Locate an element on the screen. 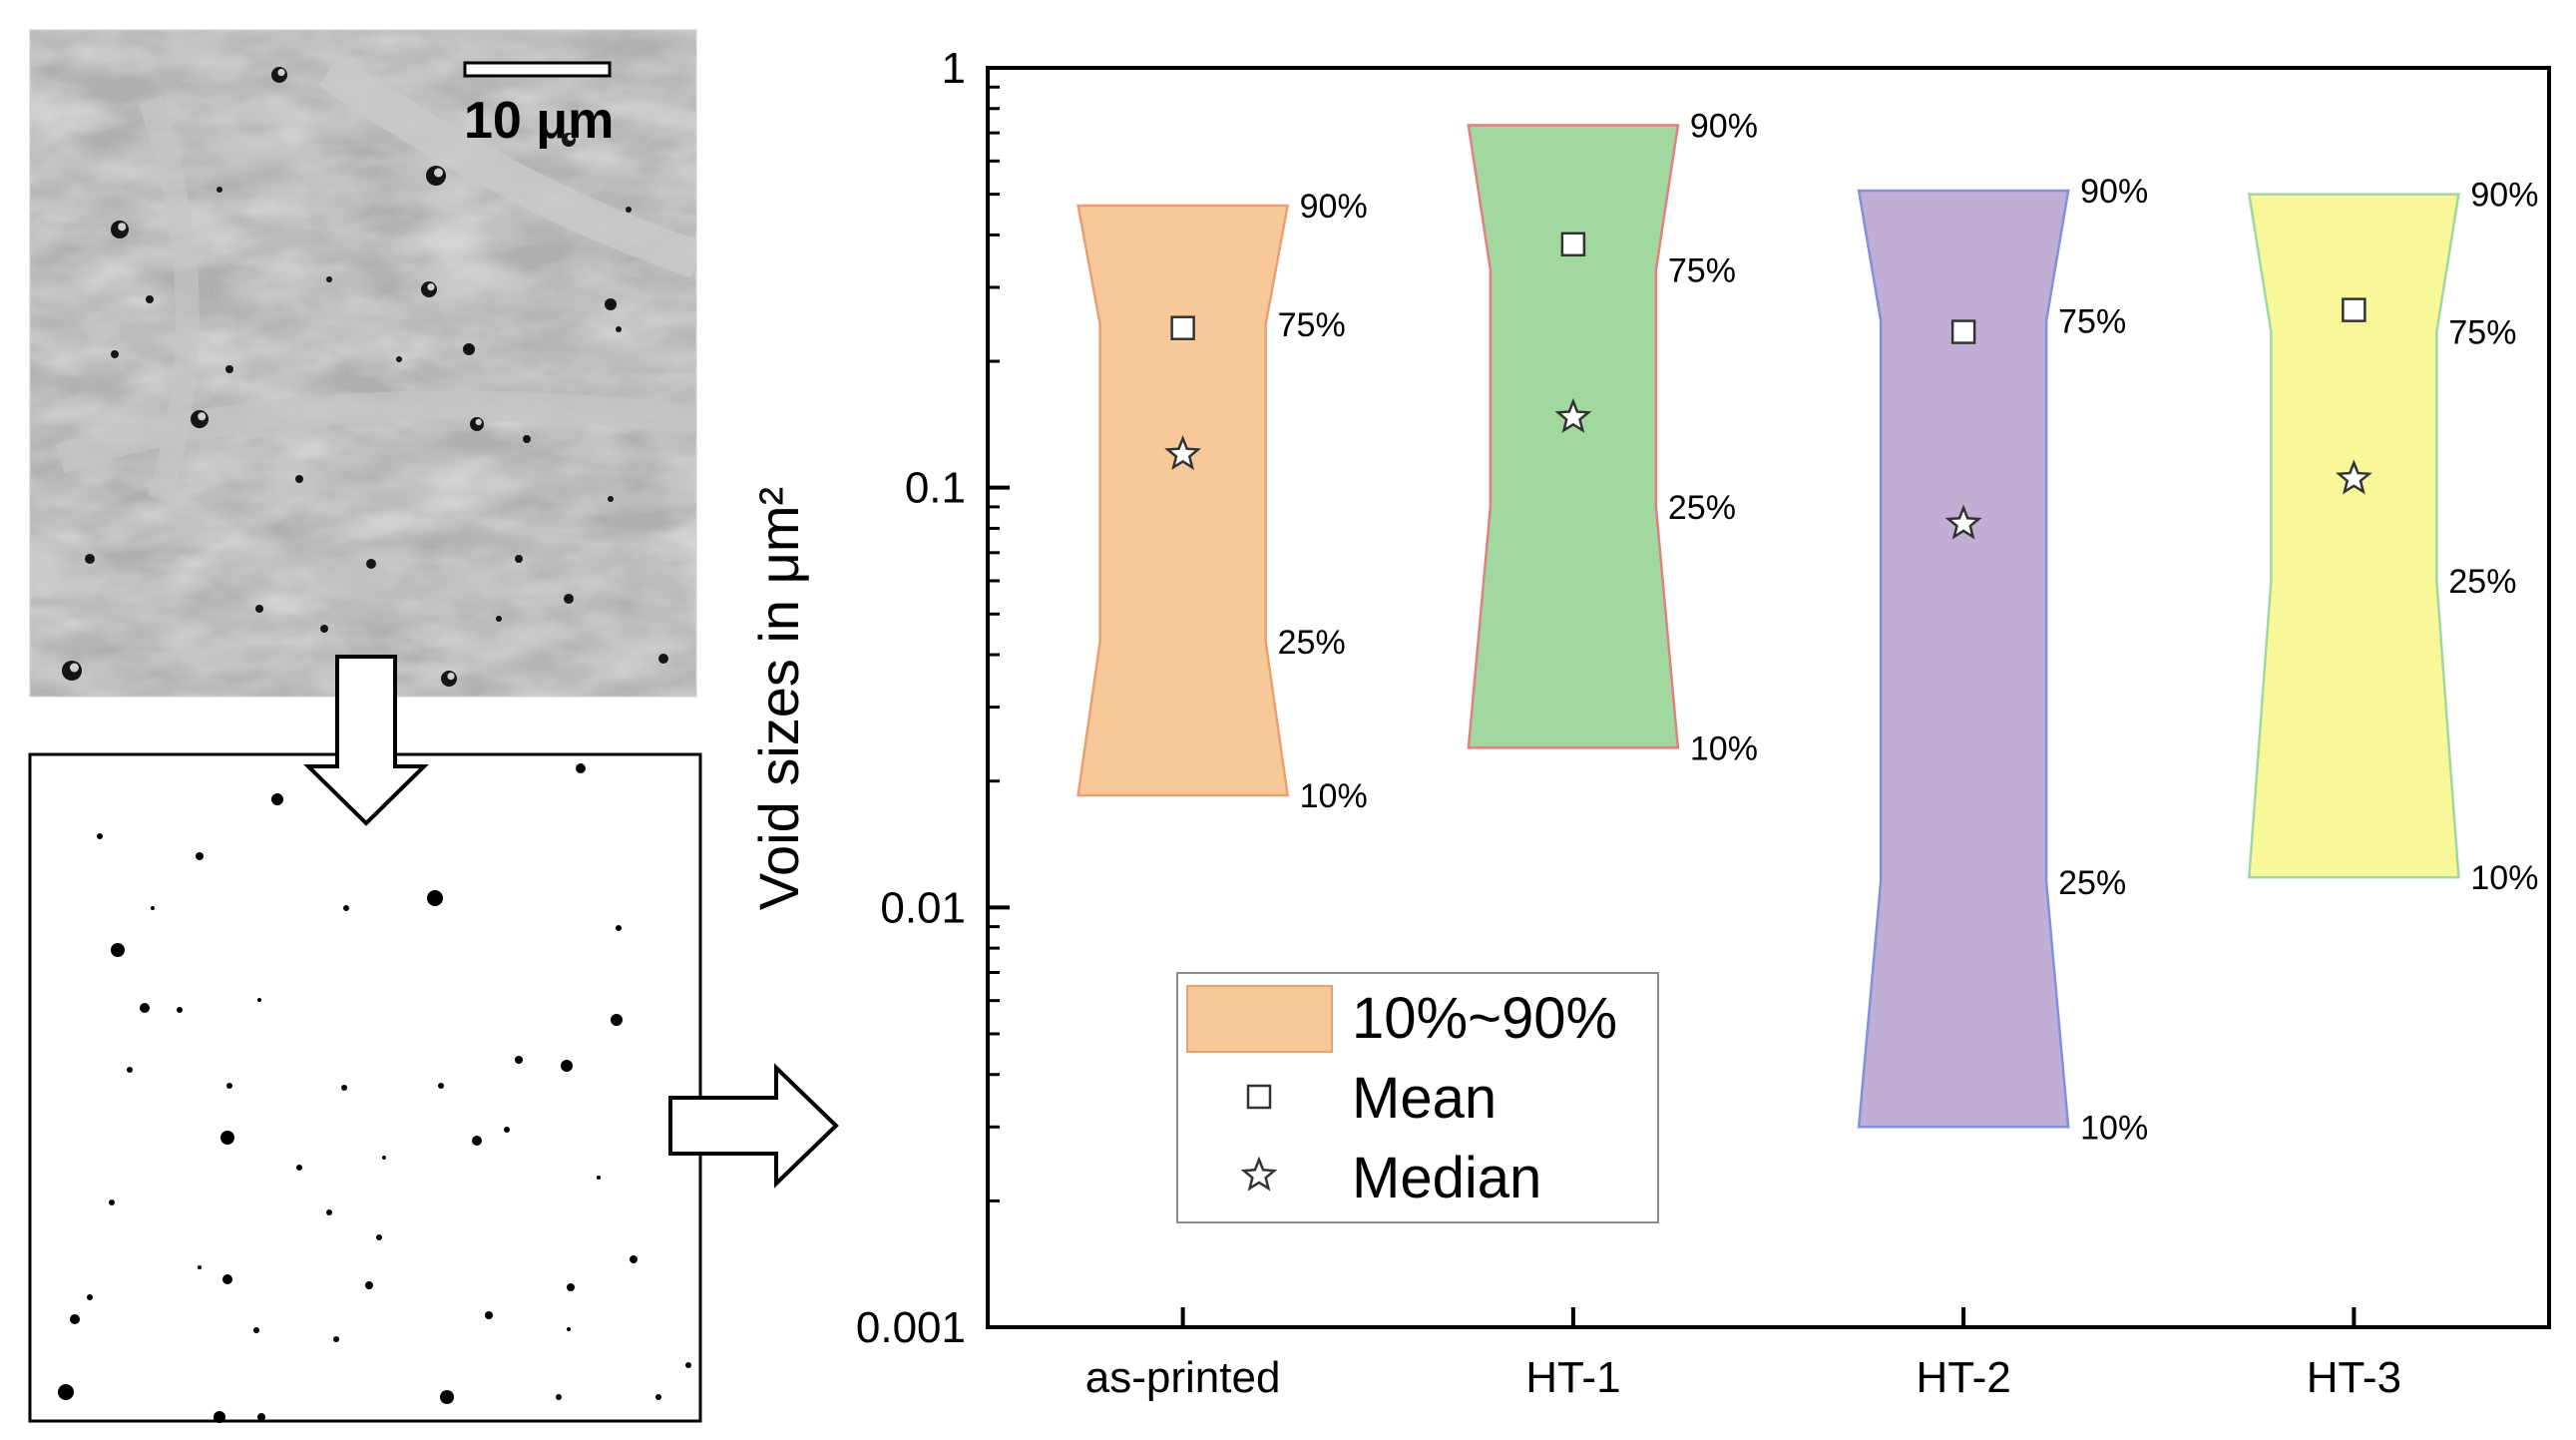 The width and height of the screenshot is (2576, 1440). down-arrow is located at coordinates (366, 741).